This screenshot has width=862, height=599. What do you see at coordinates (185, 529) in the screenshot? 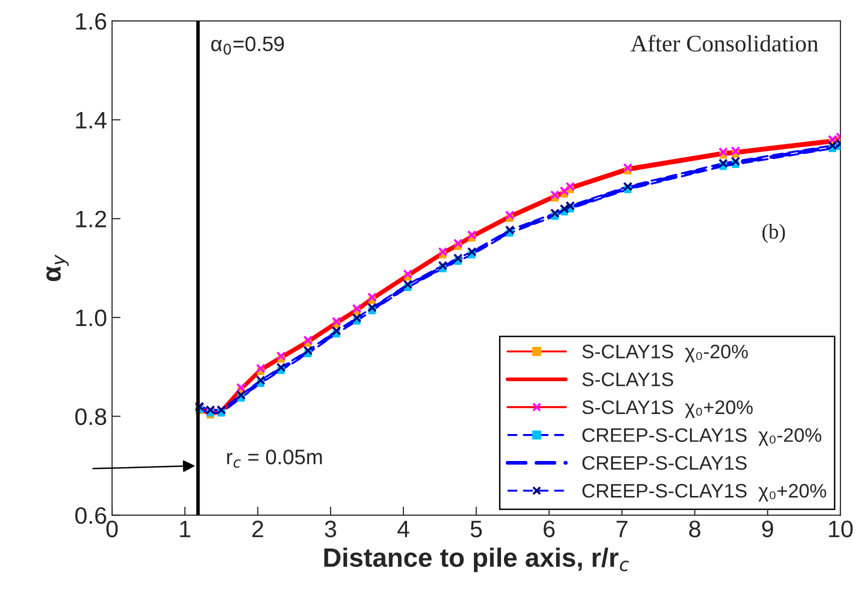
I see `x-tick-label: 1` at bounding box center [185, 529].